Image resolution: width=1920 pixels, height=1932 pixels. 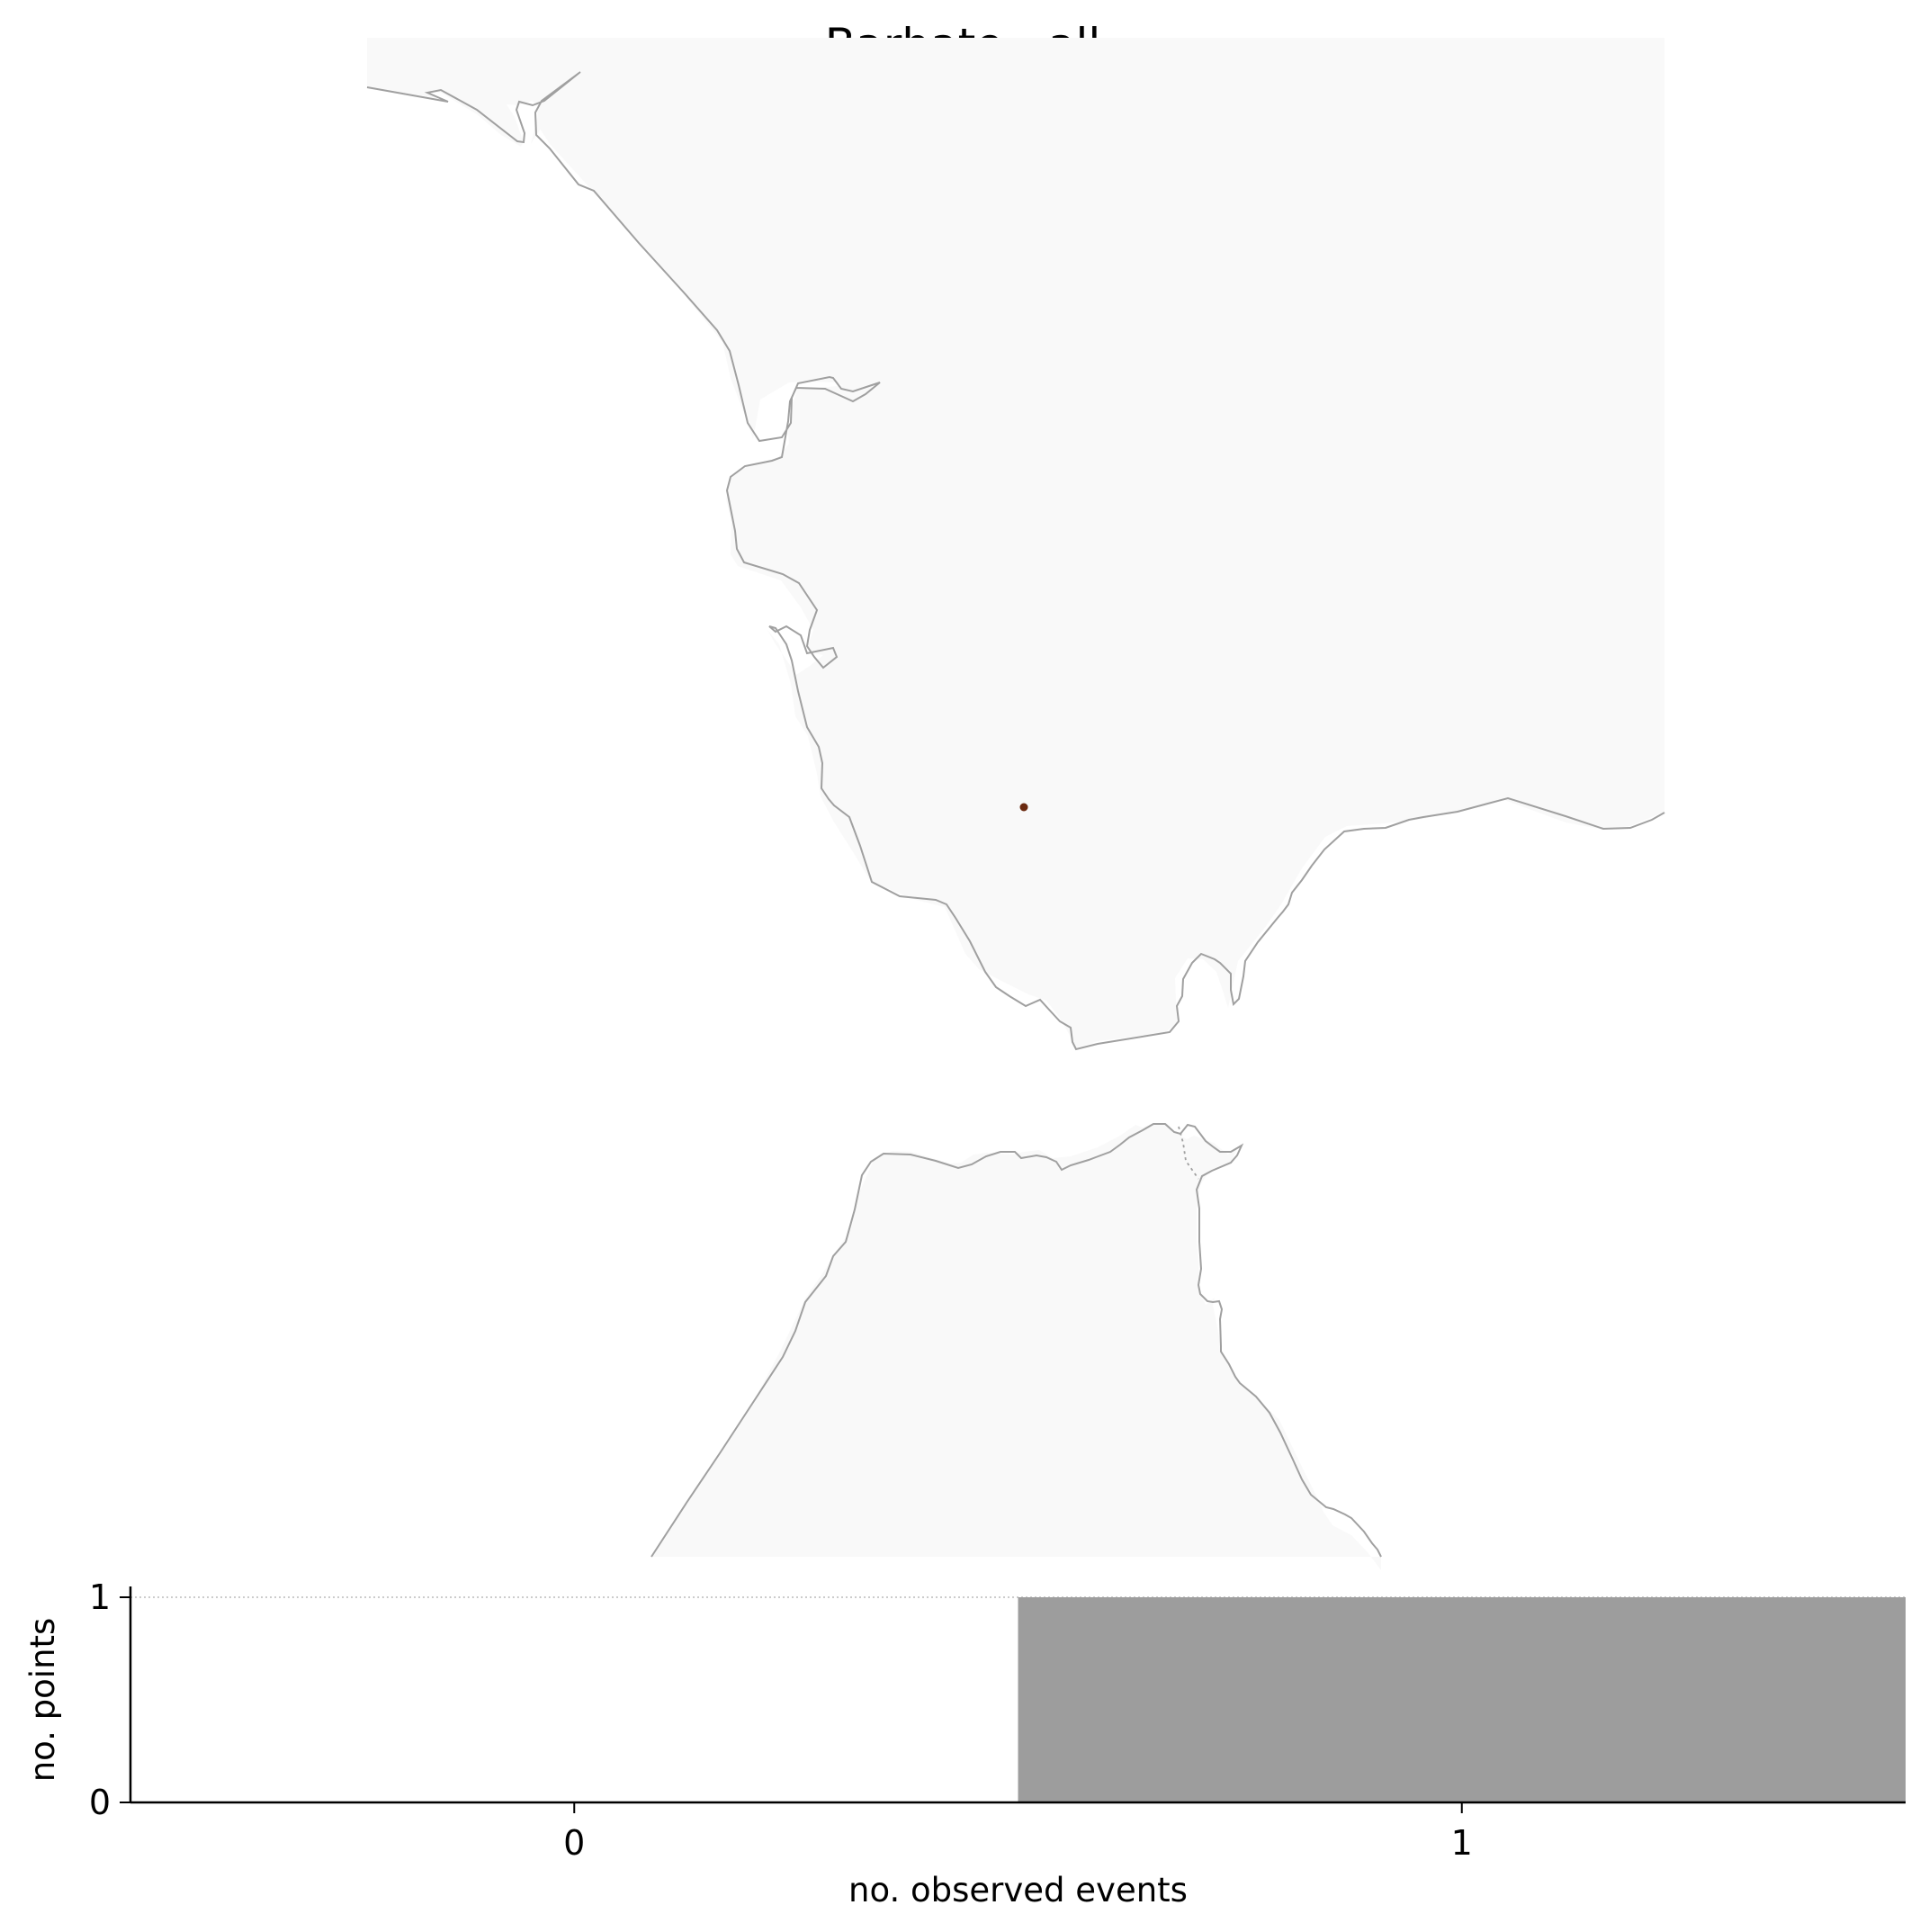 I want to click on land-africa, so click(x=1016, y=1346).